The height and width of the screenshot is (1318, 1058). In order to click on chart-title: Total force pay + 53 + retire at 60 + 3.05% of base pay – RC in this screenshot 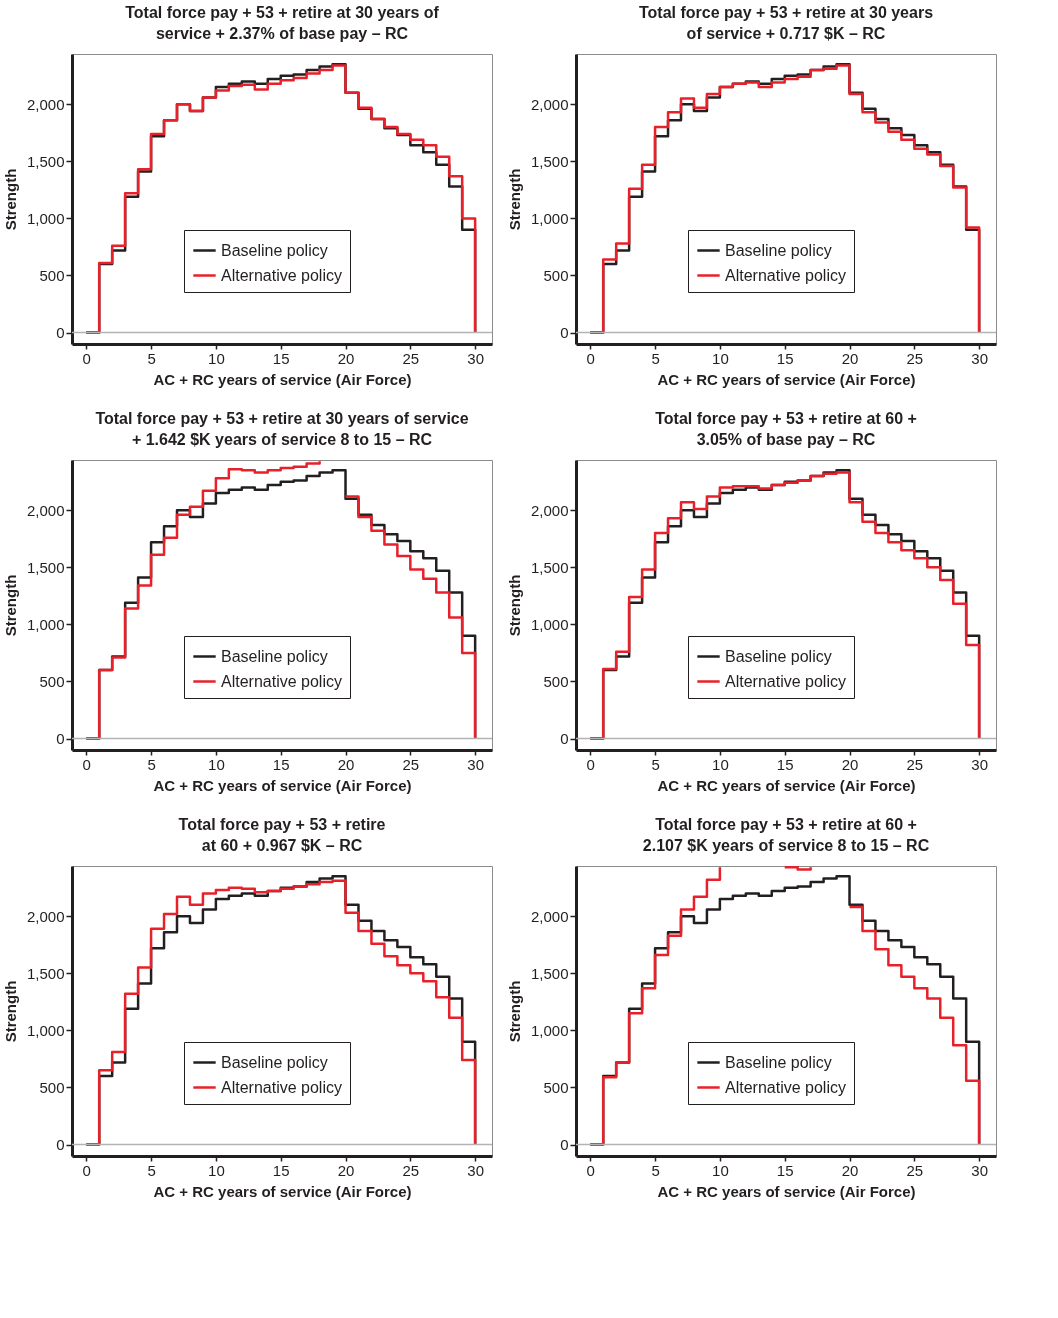, I will do `click(786, 429)`.